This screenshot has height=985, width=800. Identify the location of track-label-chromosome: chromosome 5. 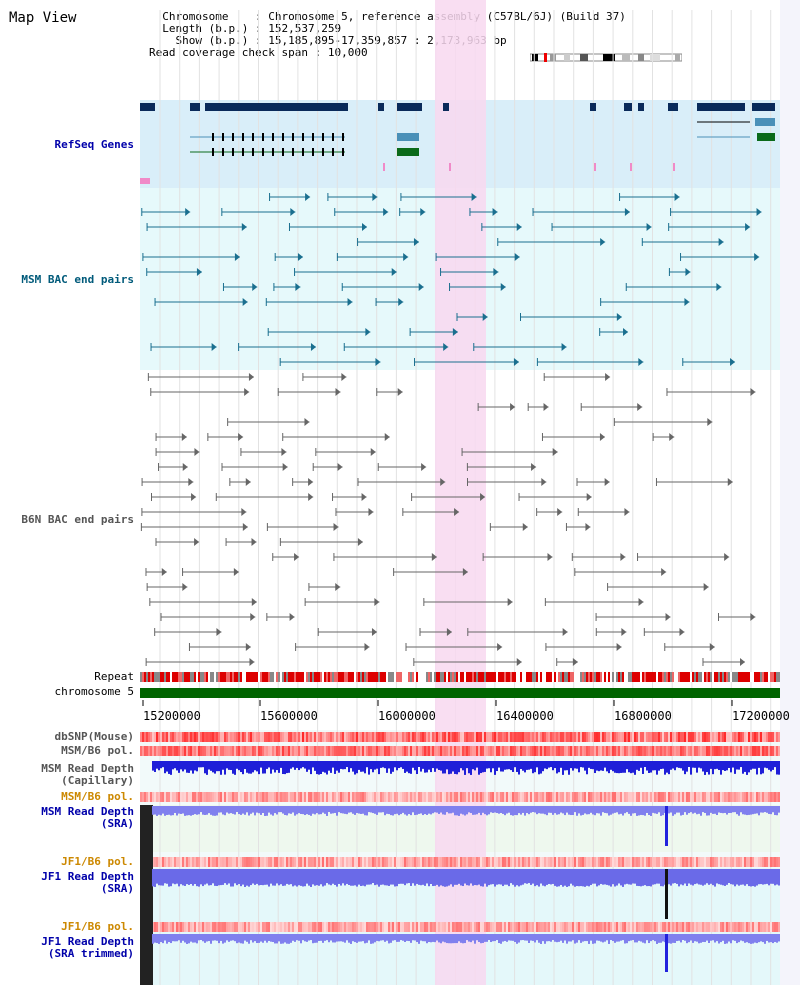
(94, 691).